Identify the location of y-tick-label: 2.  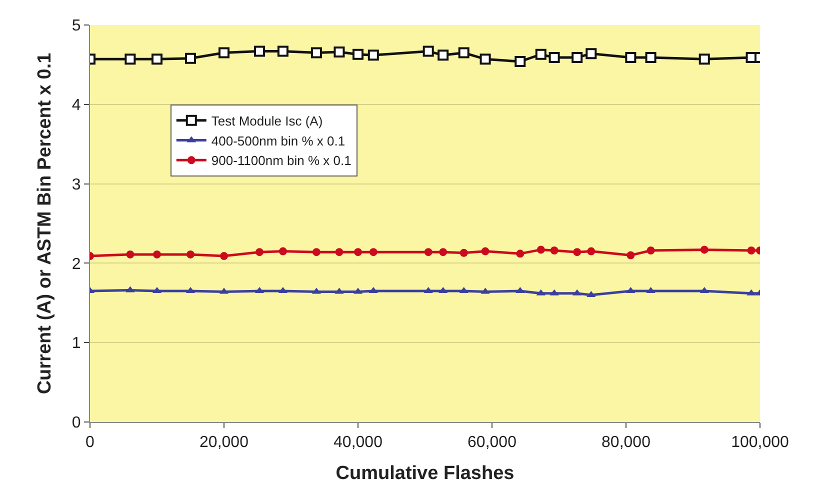
(76, 264).